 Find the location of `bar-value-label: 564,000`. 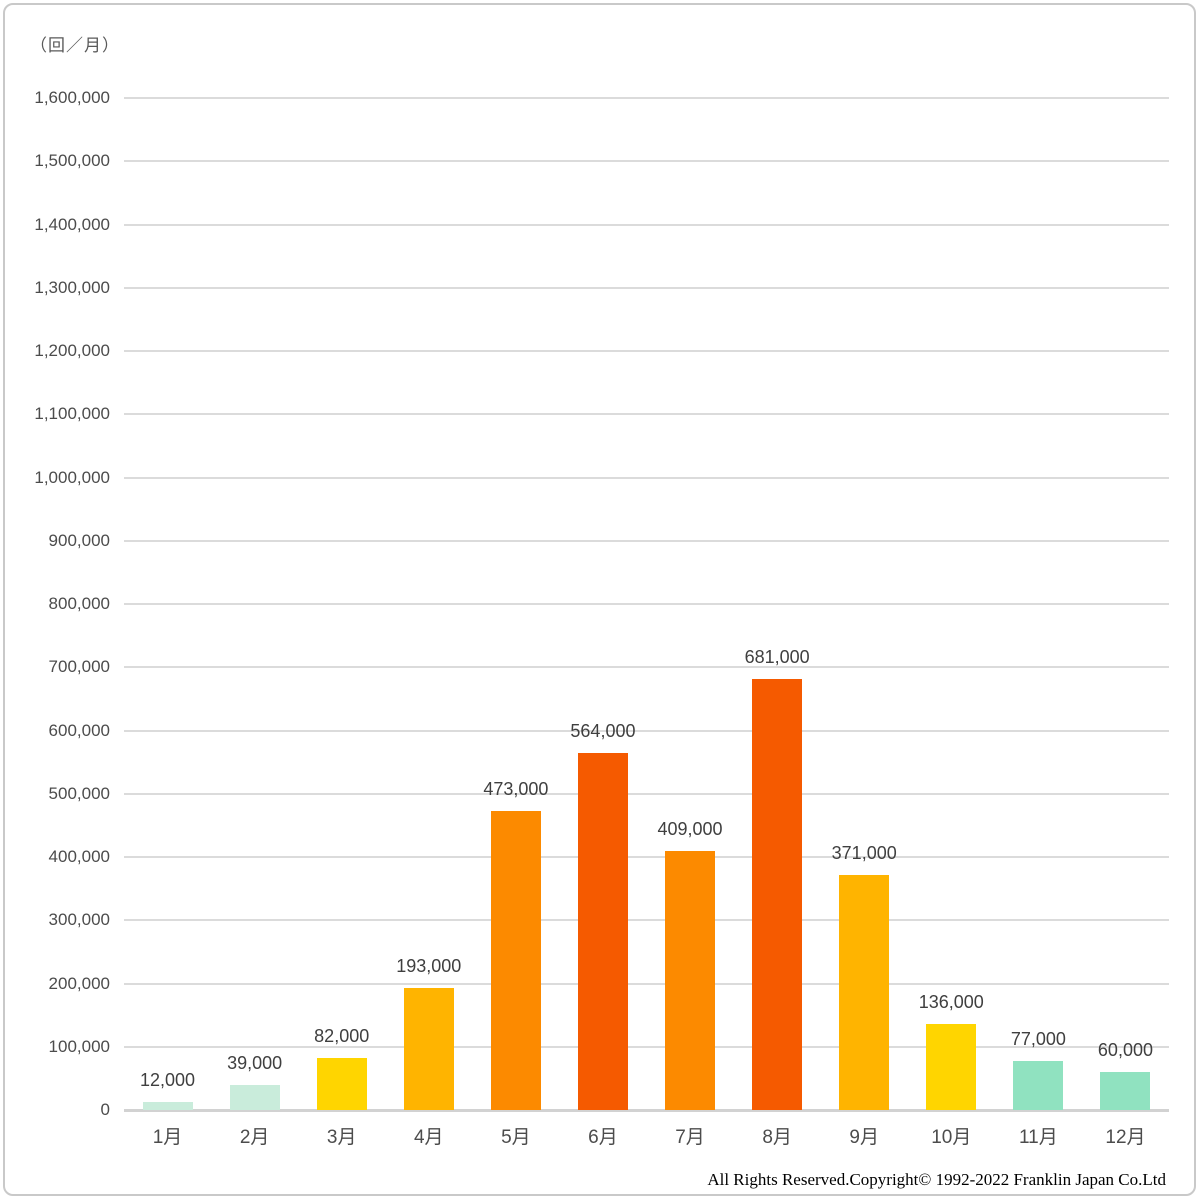

bar-value-label: 564,000 is located at coordinates (603, 731).